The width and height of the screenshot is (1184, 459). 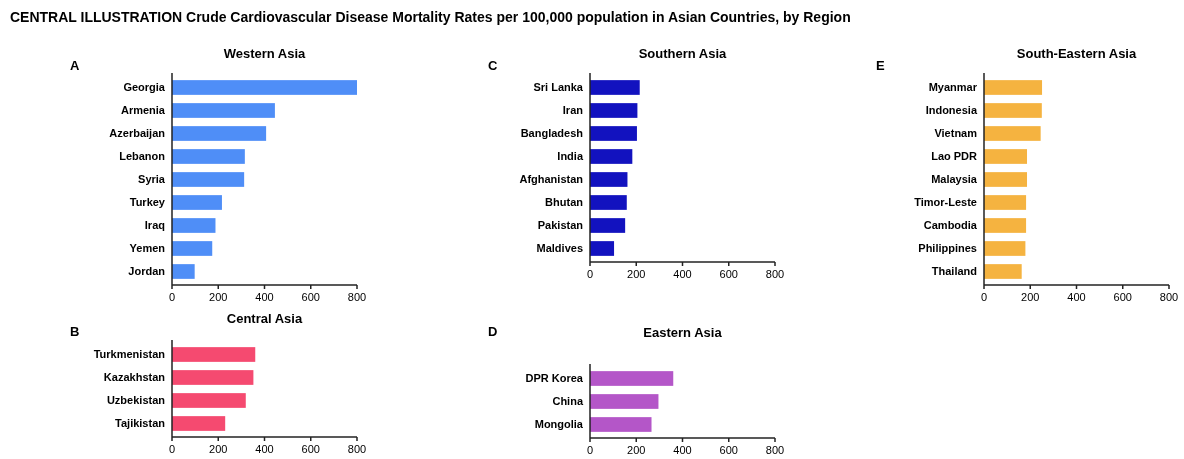 What do you see at coordinates (493, 65) in the screenshot?
I see `text: C` at bounding box center [493, 65].